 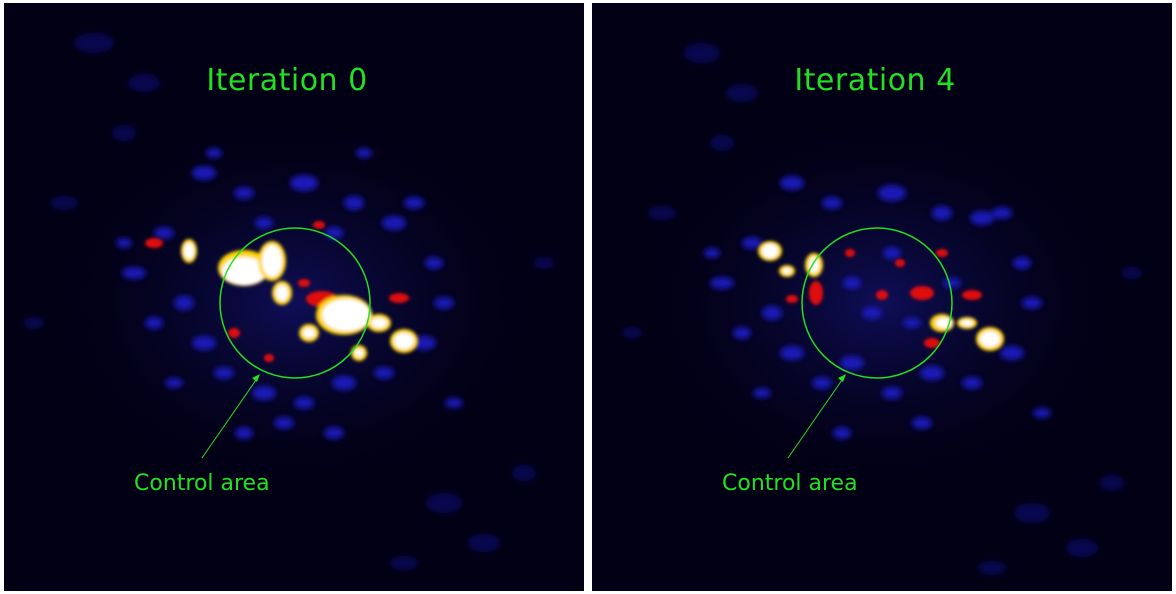 What do you see at coordinates (875, 80) in the screenshot?
I see `panel-title: Iteration 4` at bounding box center [875, 80].